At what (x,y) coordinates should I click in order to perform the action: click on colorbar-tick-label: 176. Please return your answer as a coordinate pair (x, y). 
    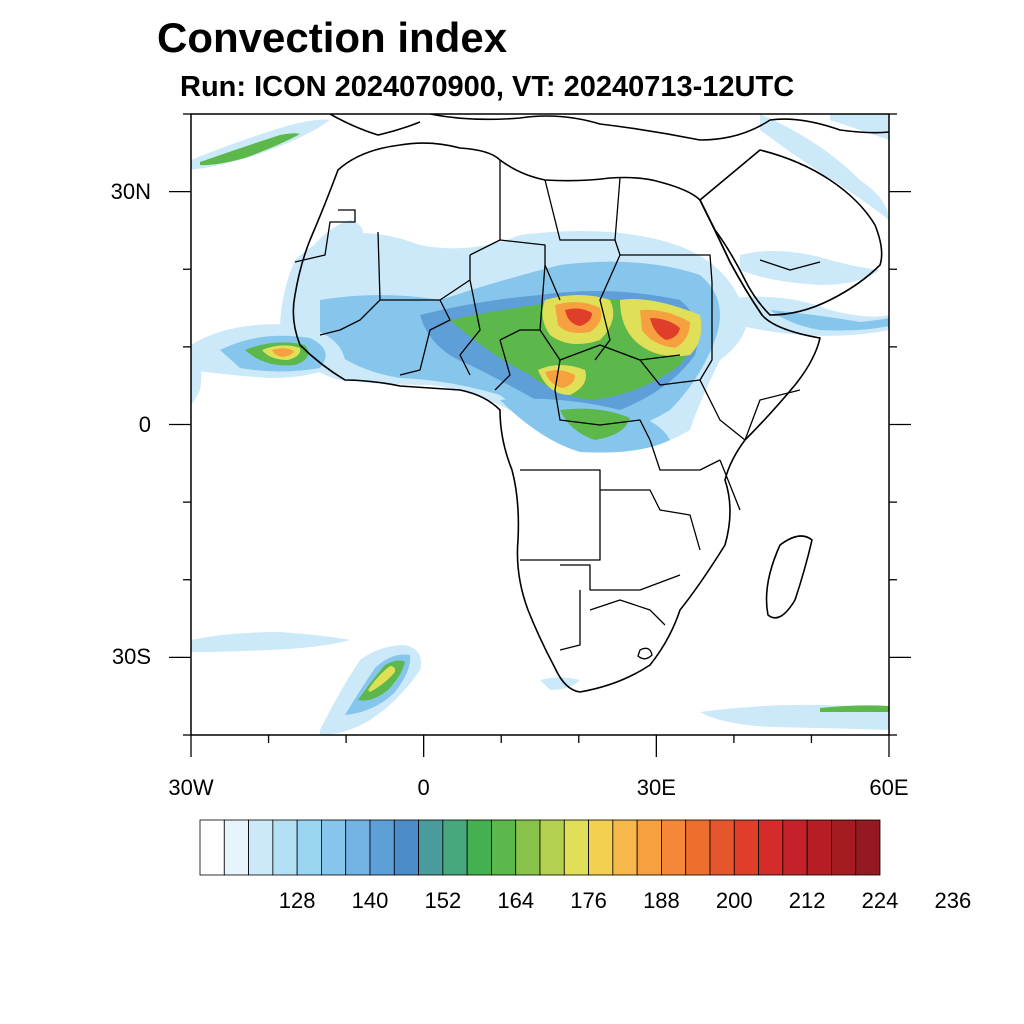
    Looking at the image, I should click on (588, 900).